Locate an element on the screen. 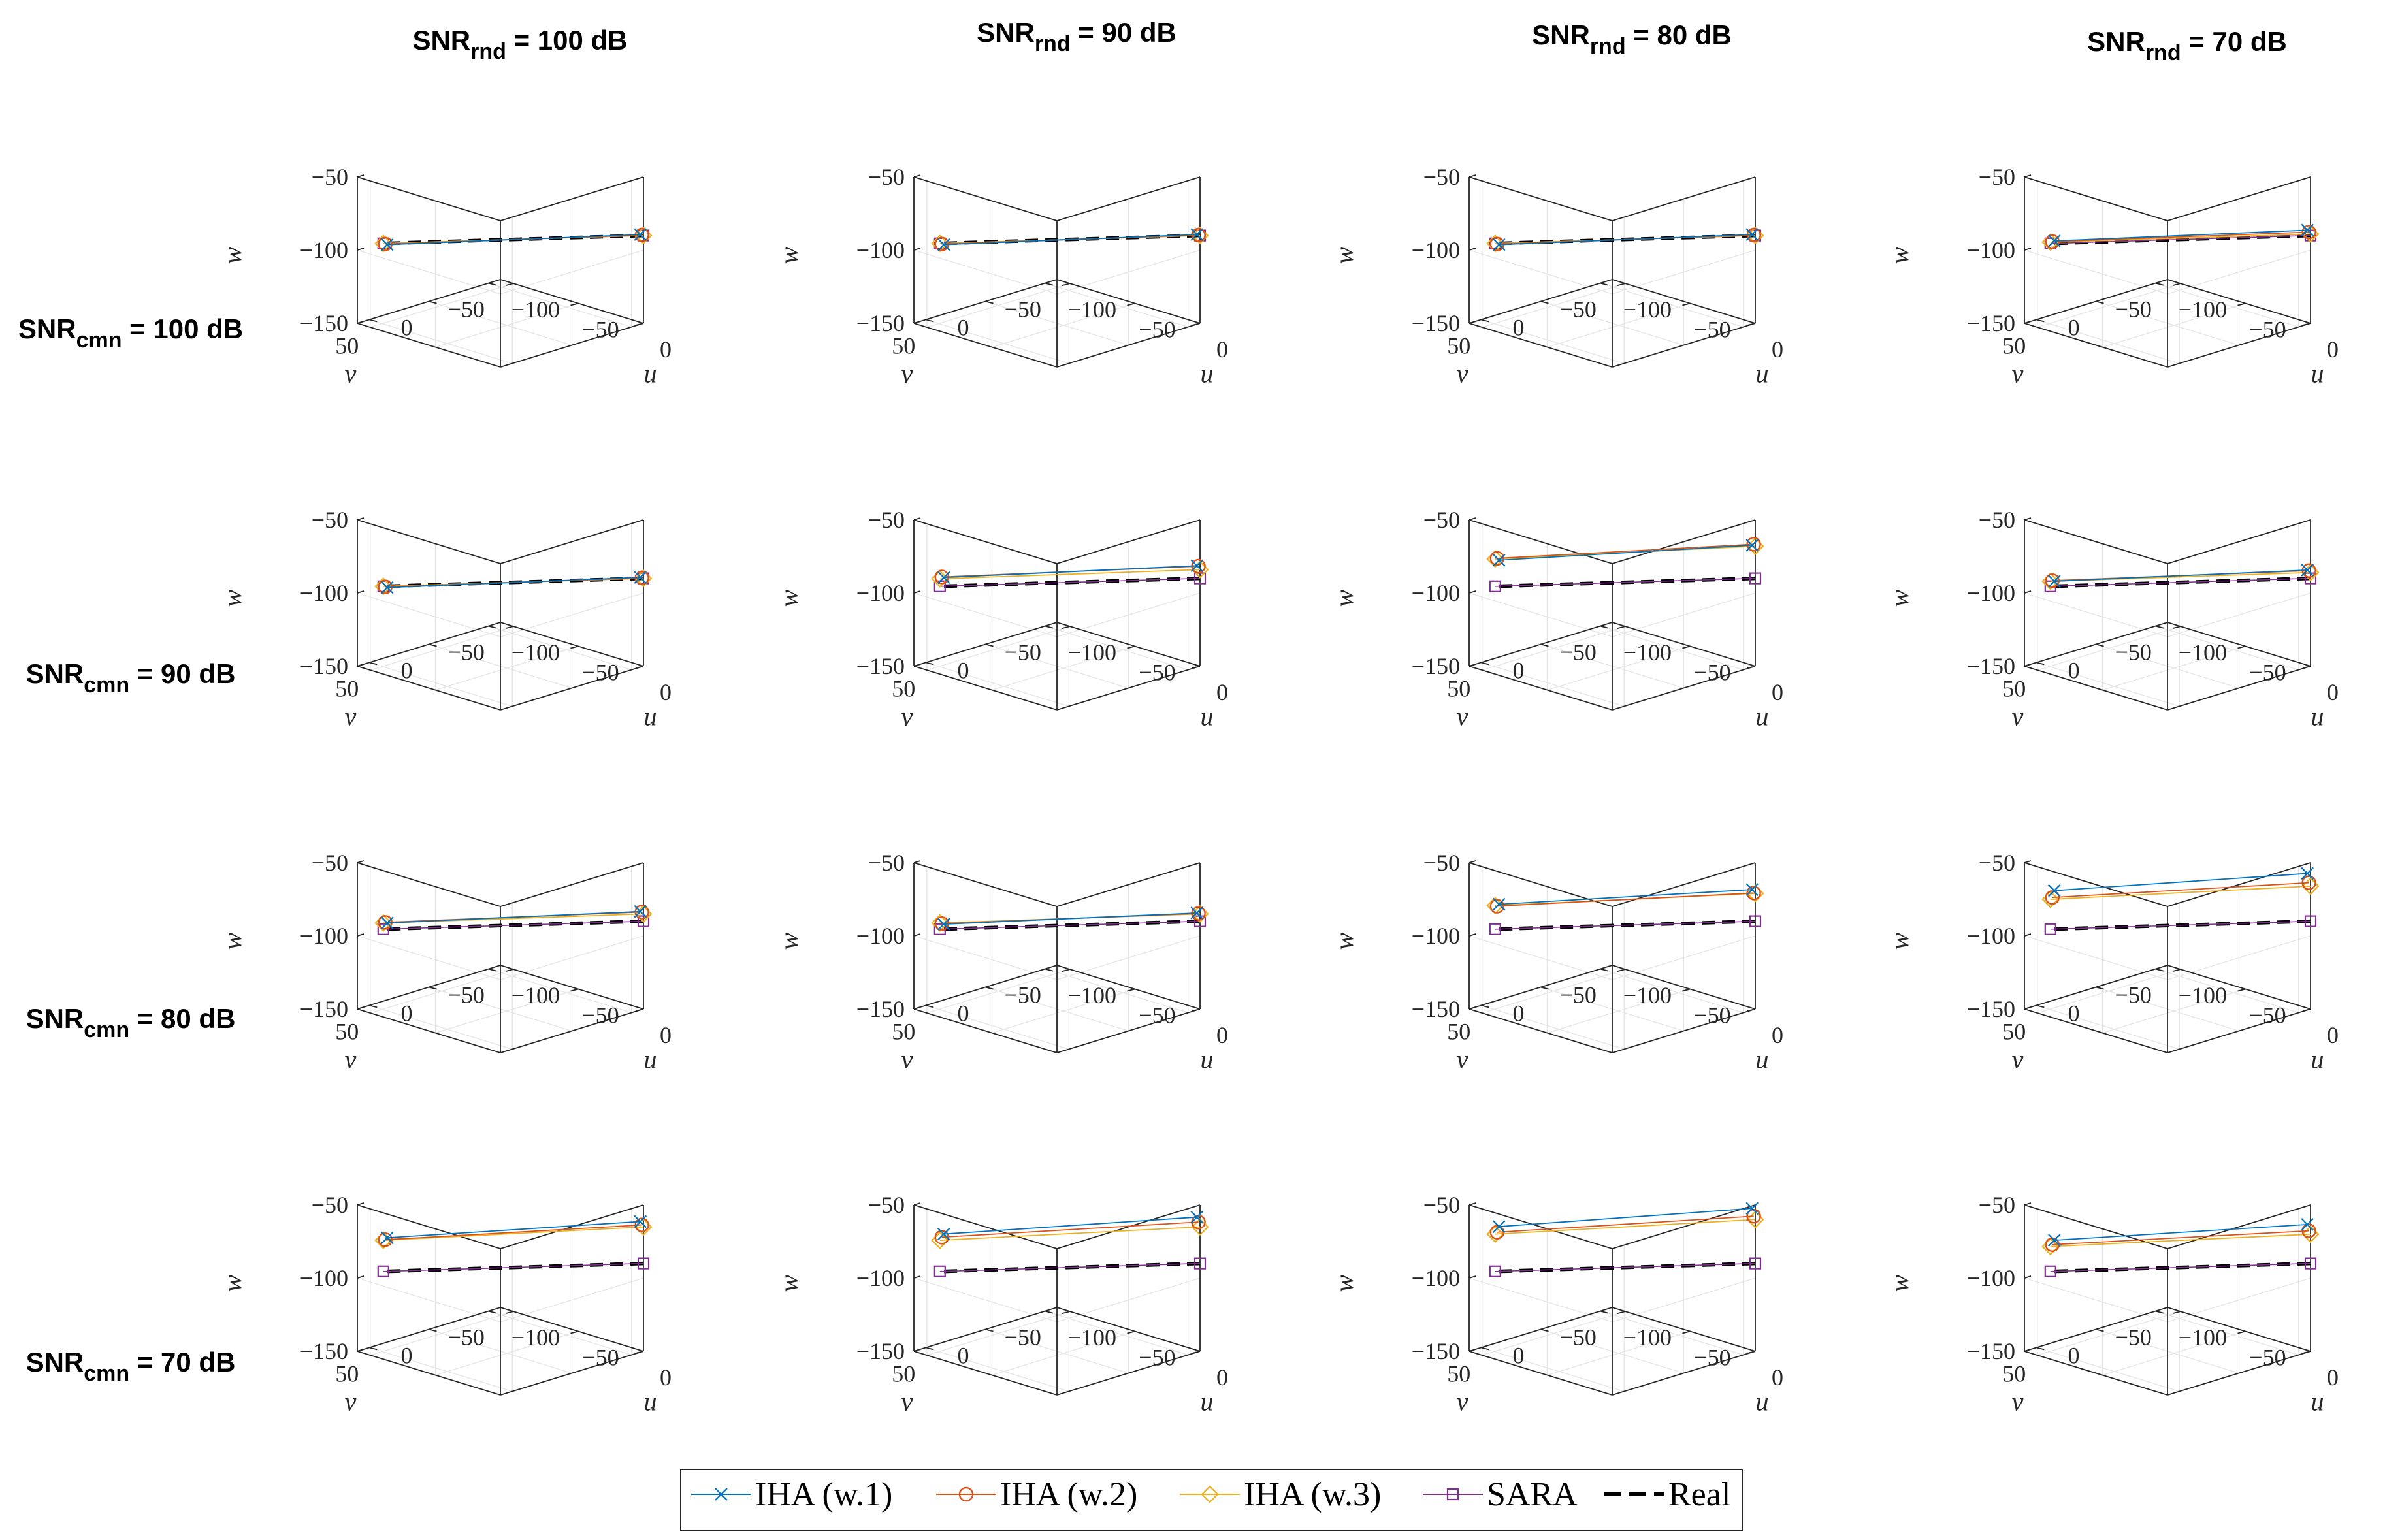 The width and height of the screenshot is (2385, 1540). u-tick-label: −50 is located at coordinates (601, 1358).